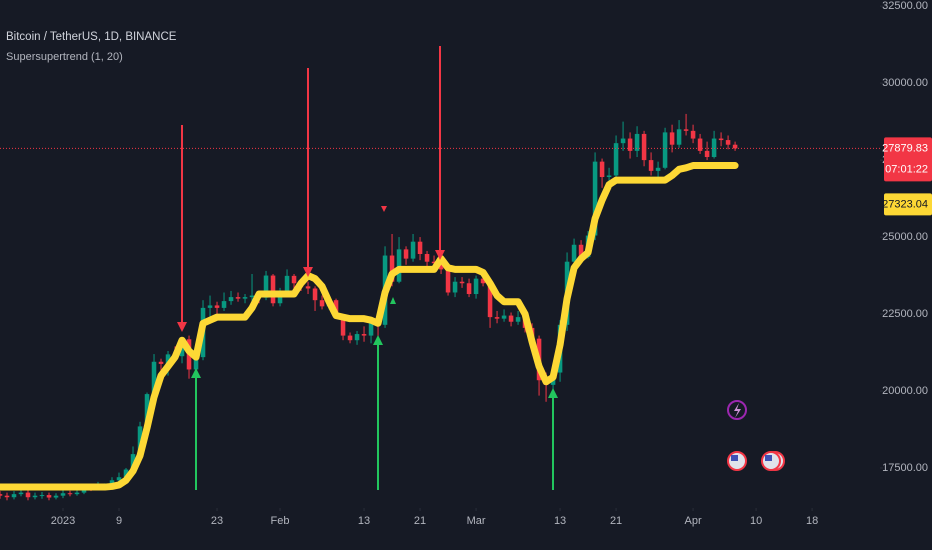 Image resolution: width=932 pixels, height=550 pixels. I want to click on buy-arrows, so click(374, 393).